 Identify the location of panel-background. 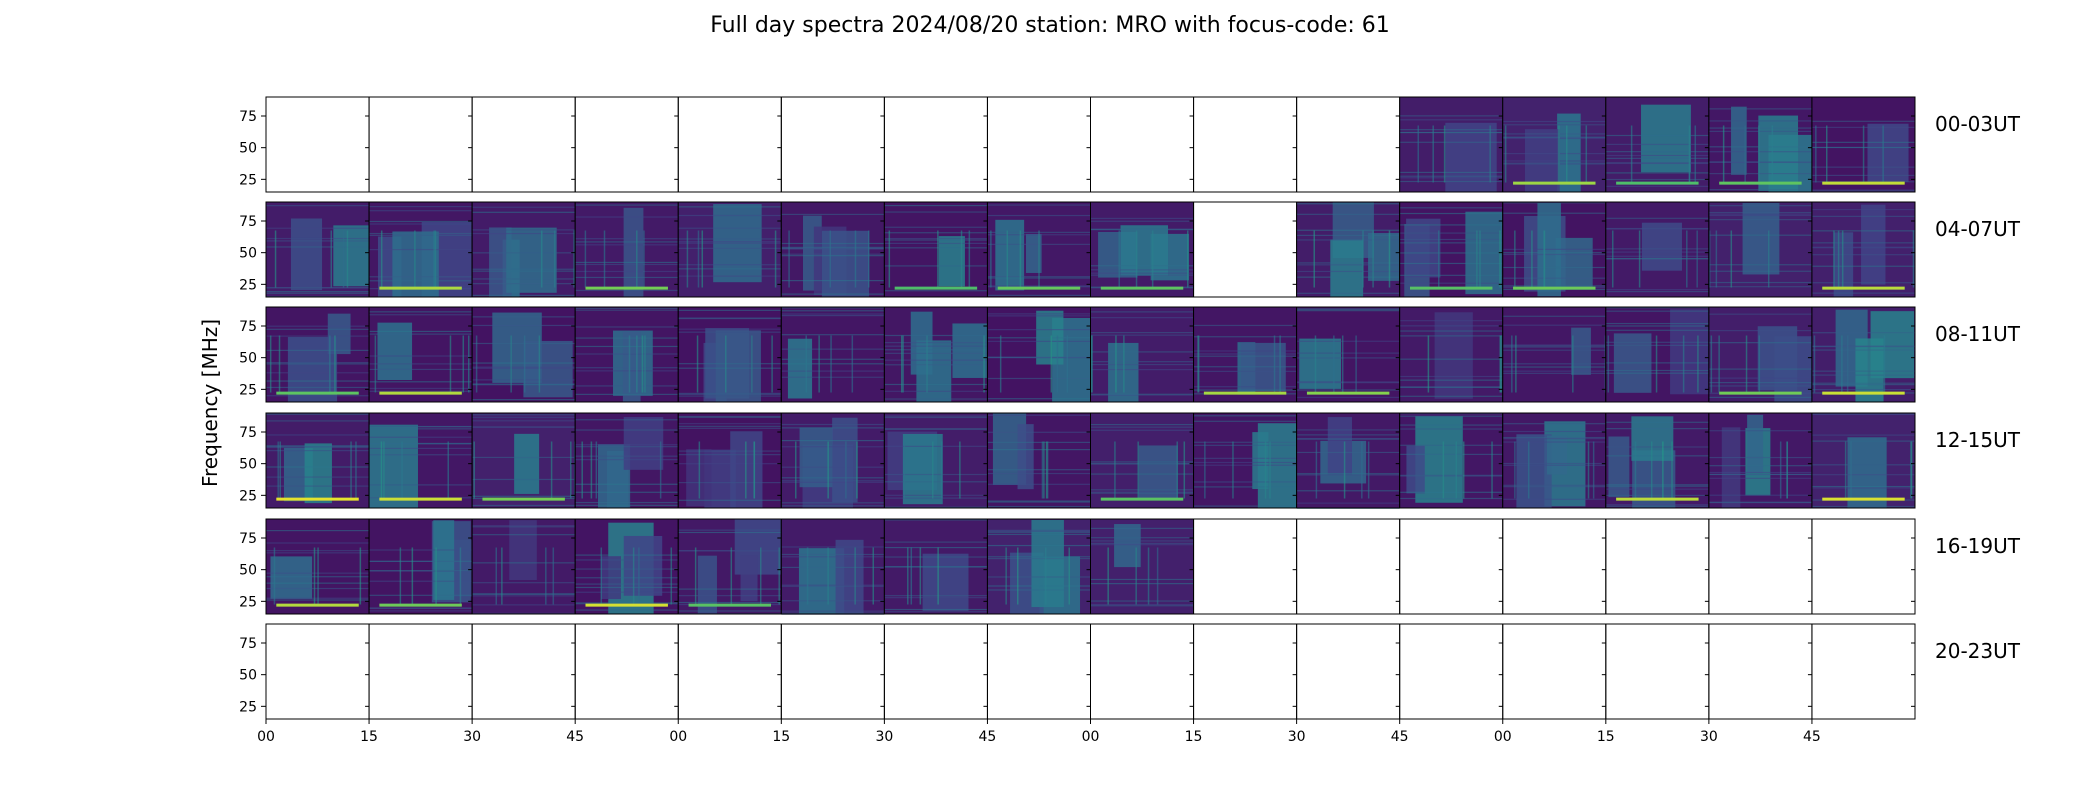
(1142, 566).